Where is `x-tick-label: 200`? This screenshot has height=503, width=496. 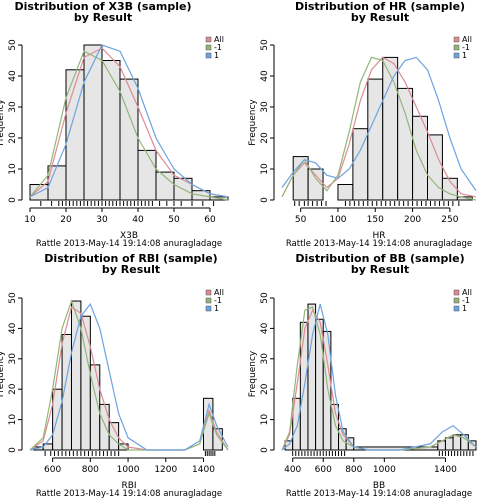
x-tick-label: 200 is located at coordinates (412, 220).